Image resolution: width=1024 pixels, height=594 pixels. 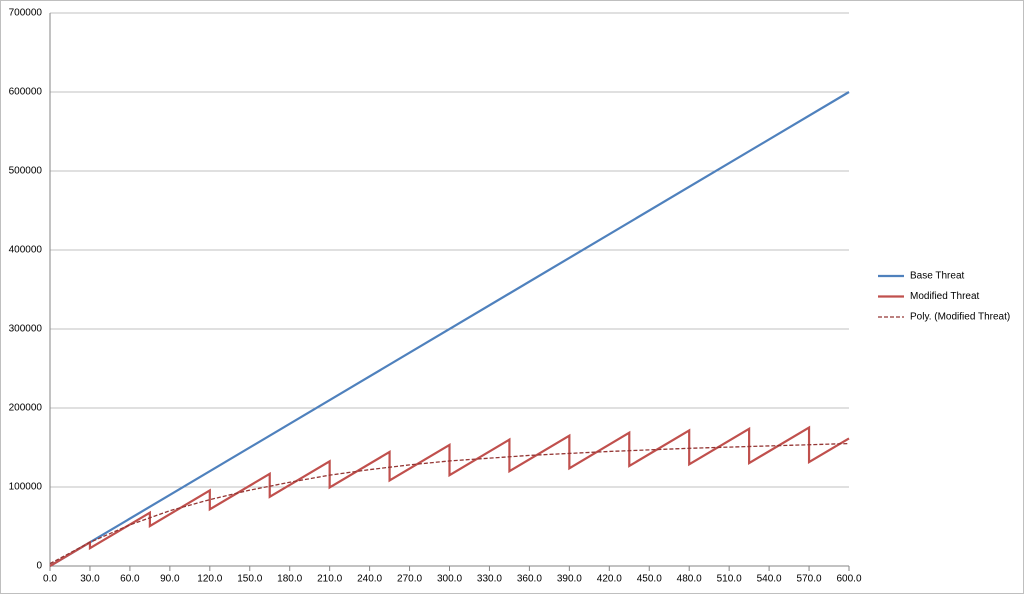 What do you see at coordinates (130, 579) in the screenshot?
I see `x-tick-label: 60.0` at bounding box center [130, 579].